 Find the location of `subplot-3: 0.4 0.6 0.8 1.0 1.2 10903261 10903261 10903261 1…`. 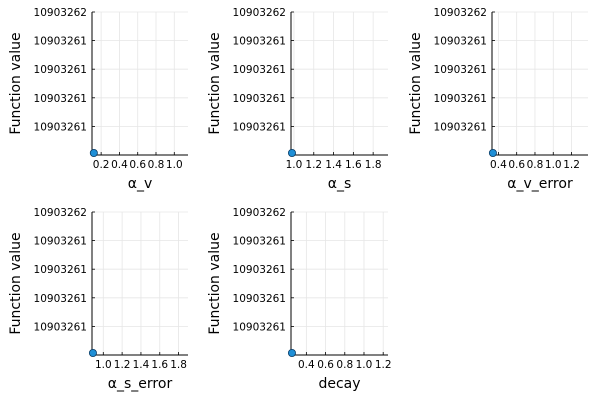

subplot-3: 0.4 0.6 0.8 1.0 1.2 10903261 10903261 10903261 1… is located at coordinates (498, 99).